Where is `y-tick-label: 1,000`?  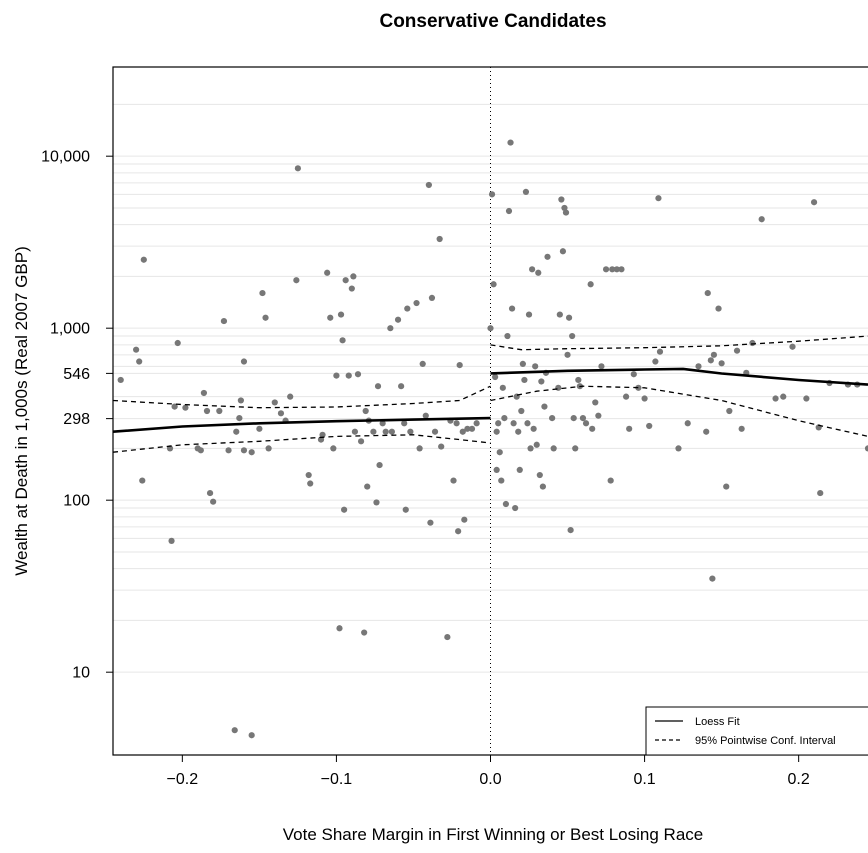
y-tick-label: 1,000 is located at coordinates (70, 329).